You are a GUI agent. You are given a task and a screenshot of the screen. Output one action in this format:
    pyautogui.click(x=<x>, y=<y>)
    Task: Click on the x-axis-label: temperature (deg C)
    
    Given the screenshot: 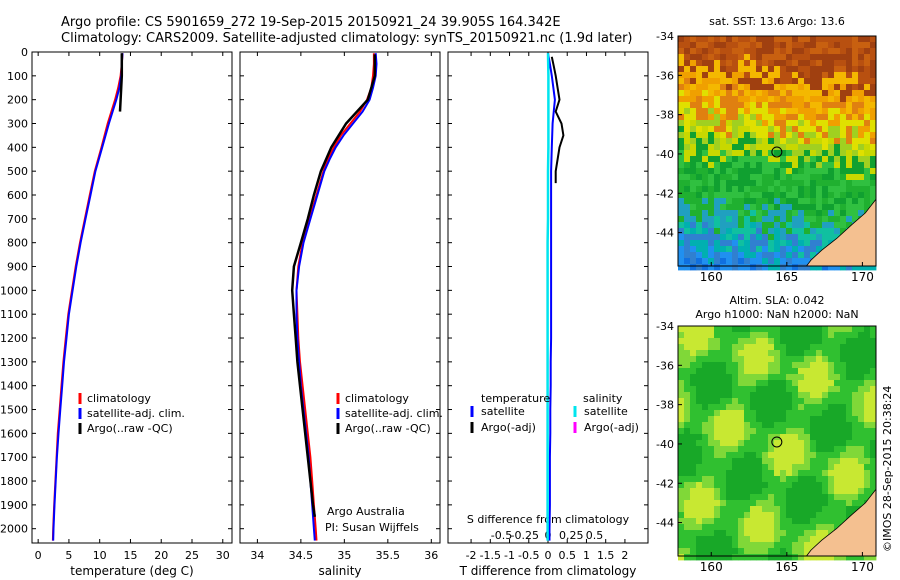 What is the action you would take?
    pyautogui.click(x=131, y=571)
    